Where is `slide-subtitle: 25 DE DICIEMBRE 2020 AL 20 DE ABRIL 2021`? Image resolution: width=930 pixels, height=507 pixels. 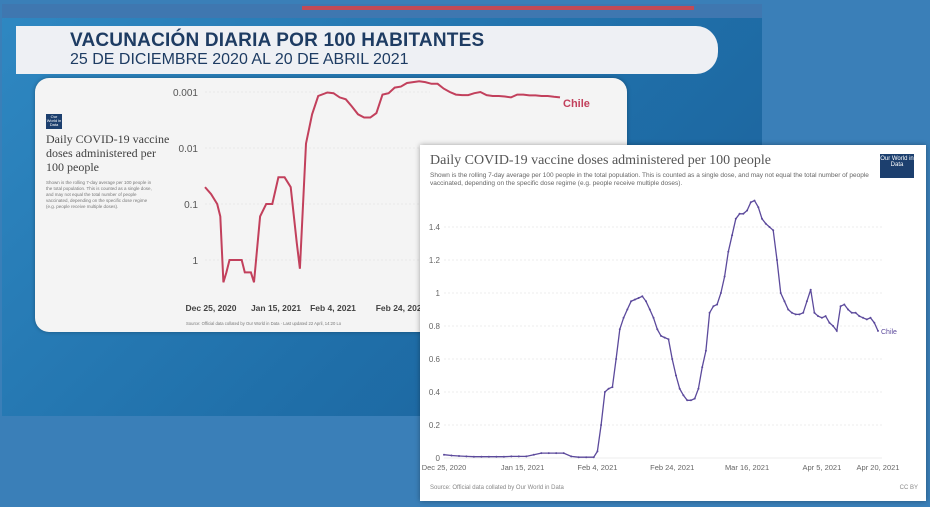 slide-subtitle: 25 DE DICIEMBRE 2020 AL 20 DE ABRIL 2021 is located at coordinates (239, 59).